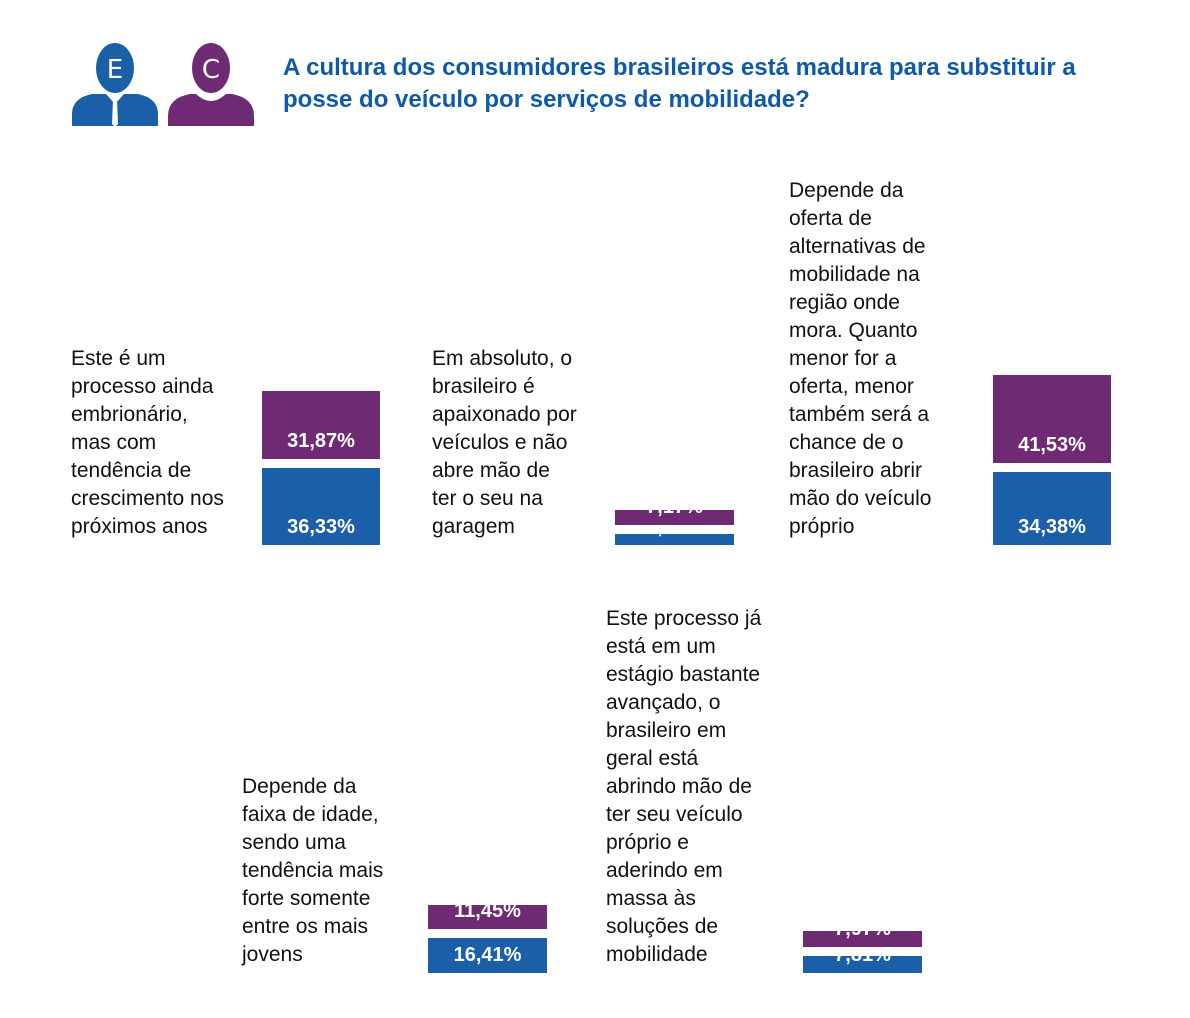 The height and width of the screenshot is (1018, 1190). Describe the element at coordinates (862, 954) in the screenshot. I see `bar-value-label: 7,81%` at that location.